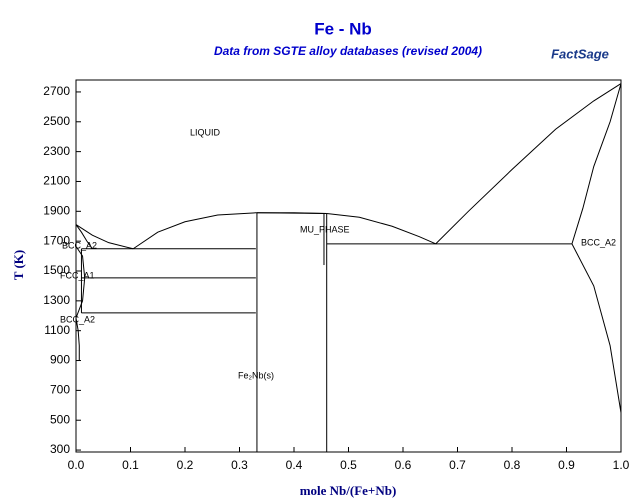 The height and width of the screenshot is (504, 640). I want to click on y-tick-label: 300, so click(60, 449).